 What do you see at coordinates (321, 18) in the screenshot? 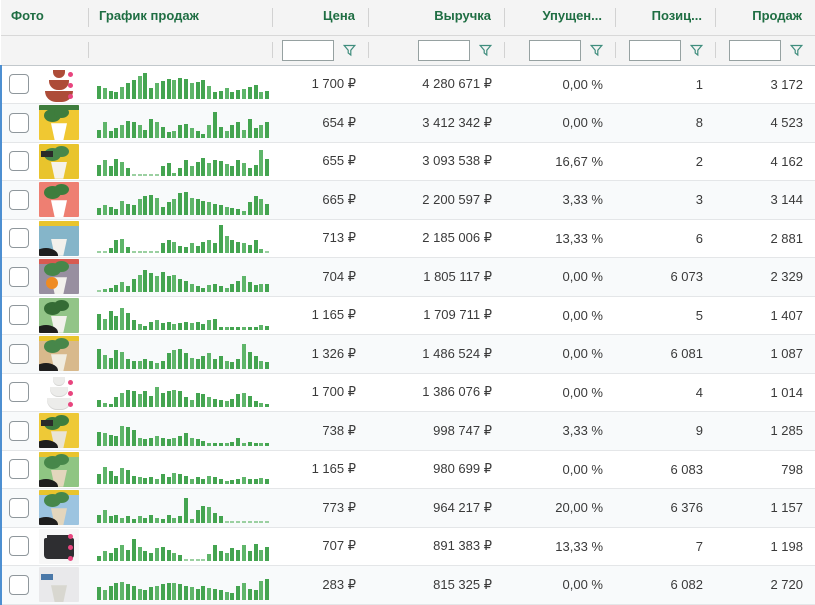
I see `column-header-price: Цена` at bounding box center [321, 18].